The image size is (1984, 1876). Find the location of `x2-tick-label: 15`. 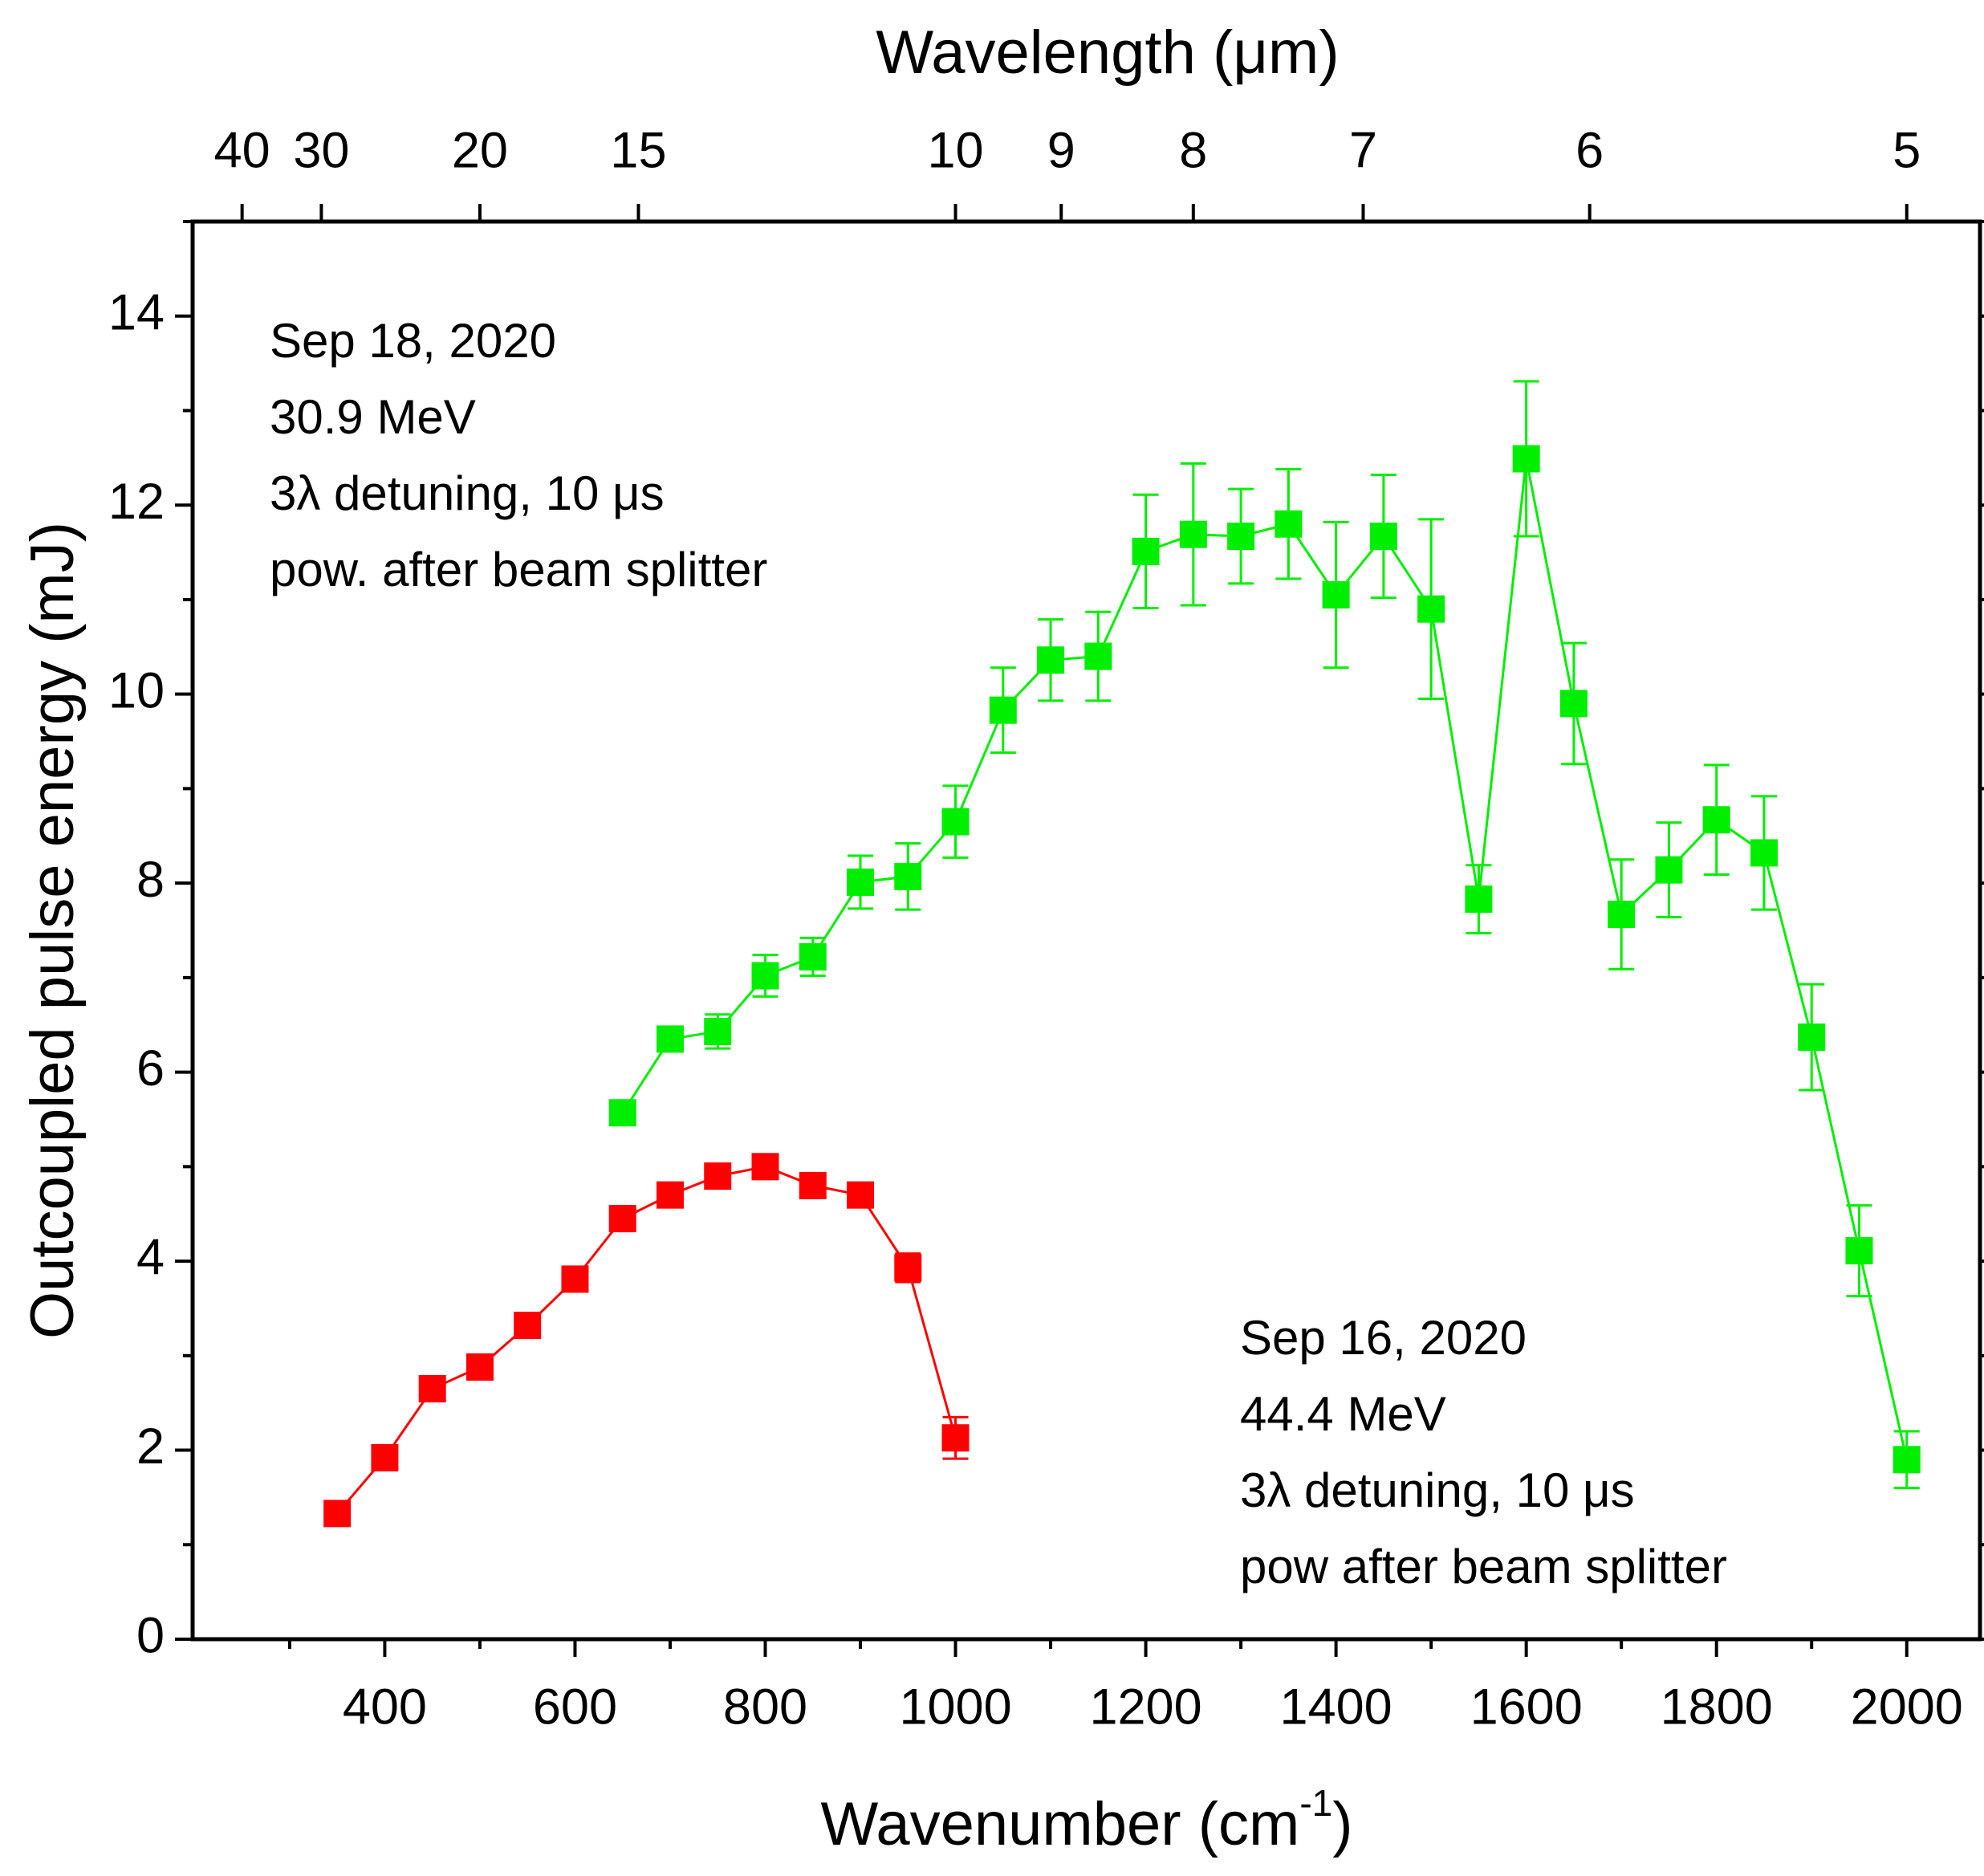

x2-tick-label: 15 is located at coordinates (638, 151).